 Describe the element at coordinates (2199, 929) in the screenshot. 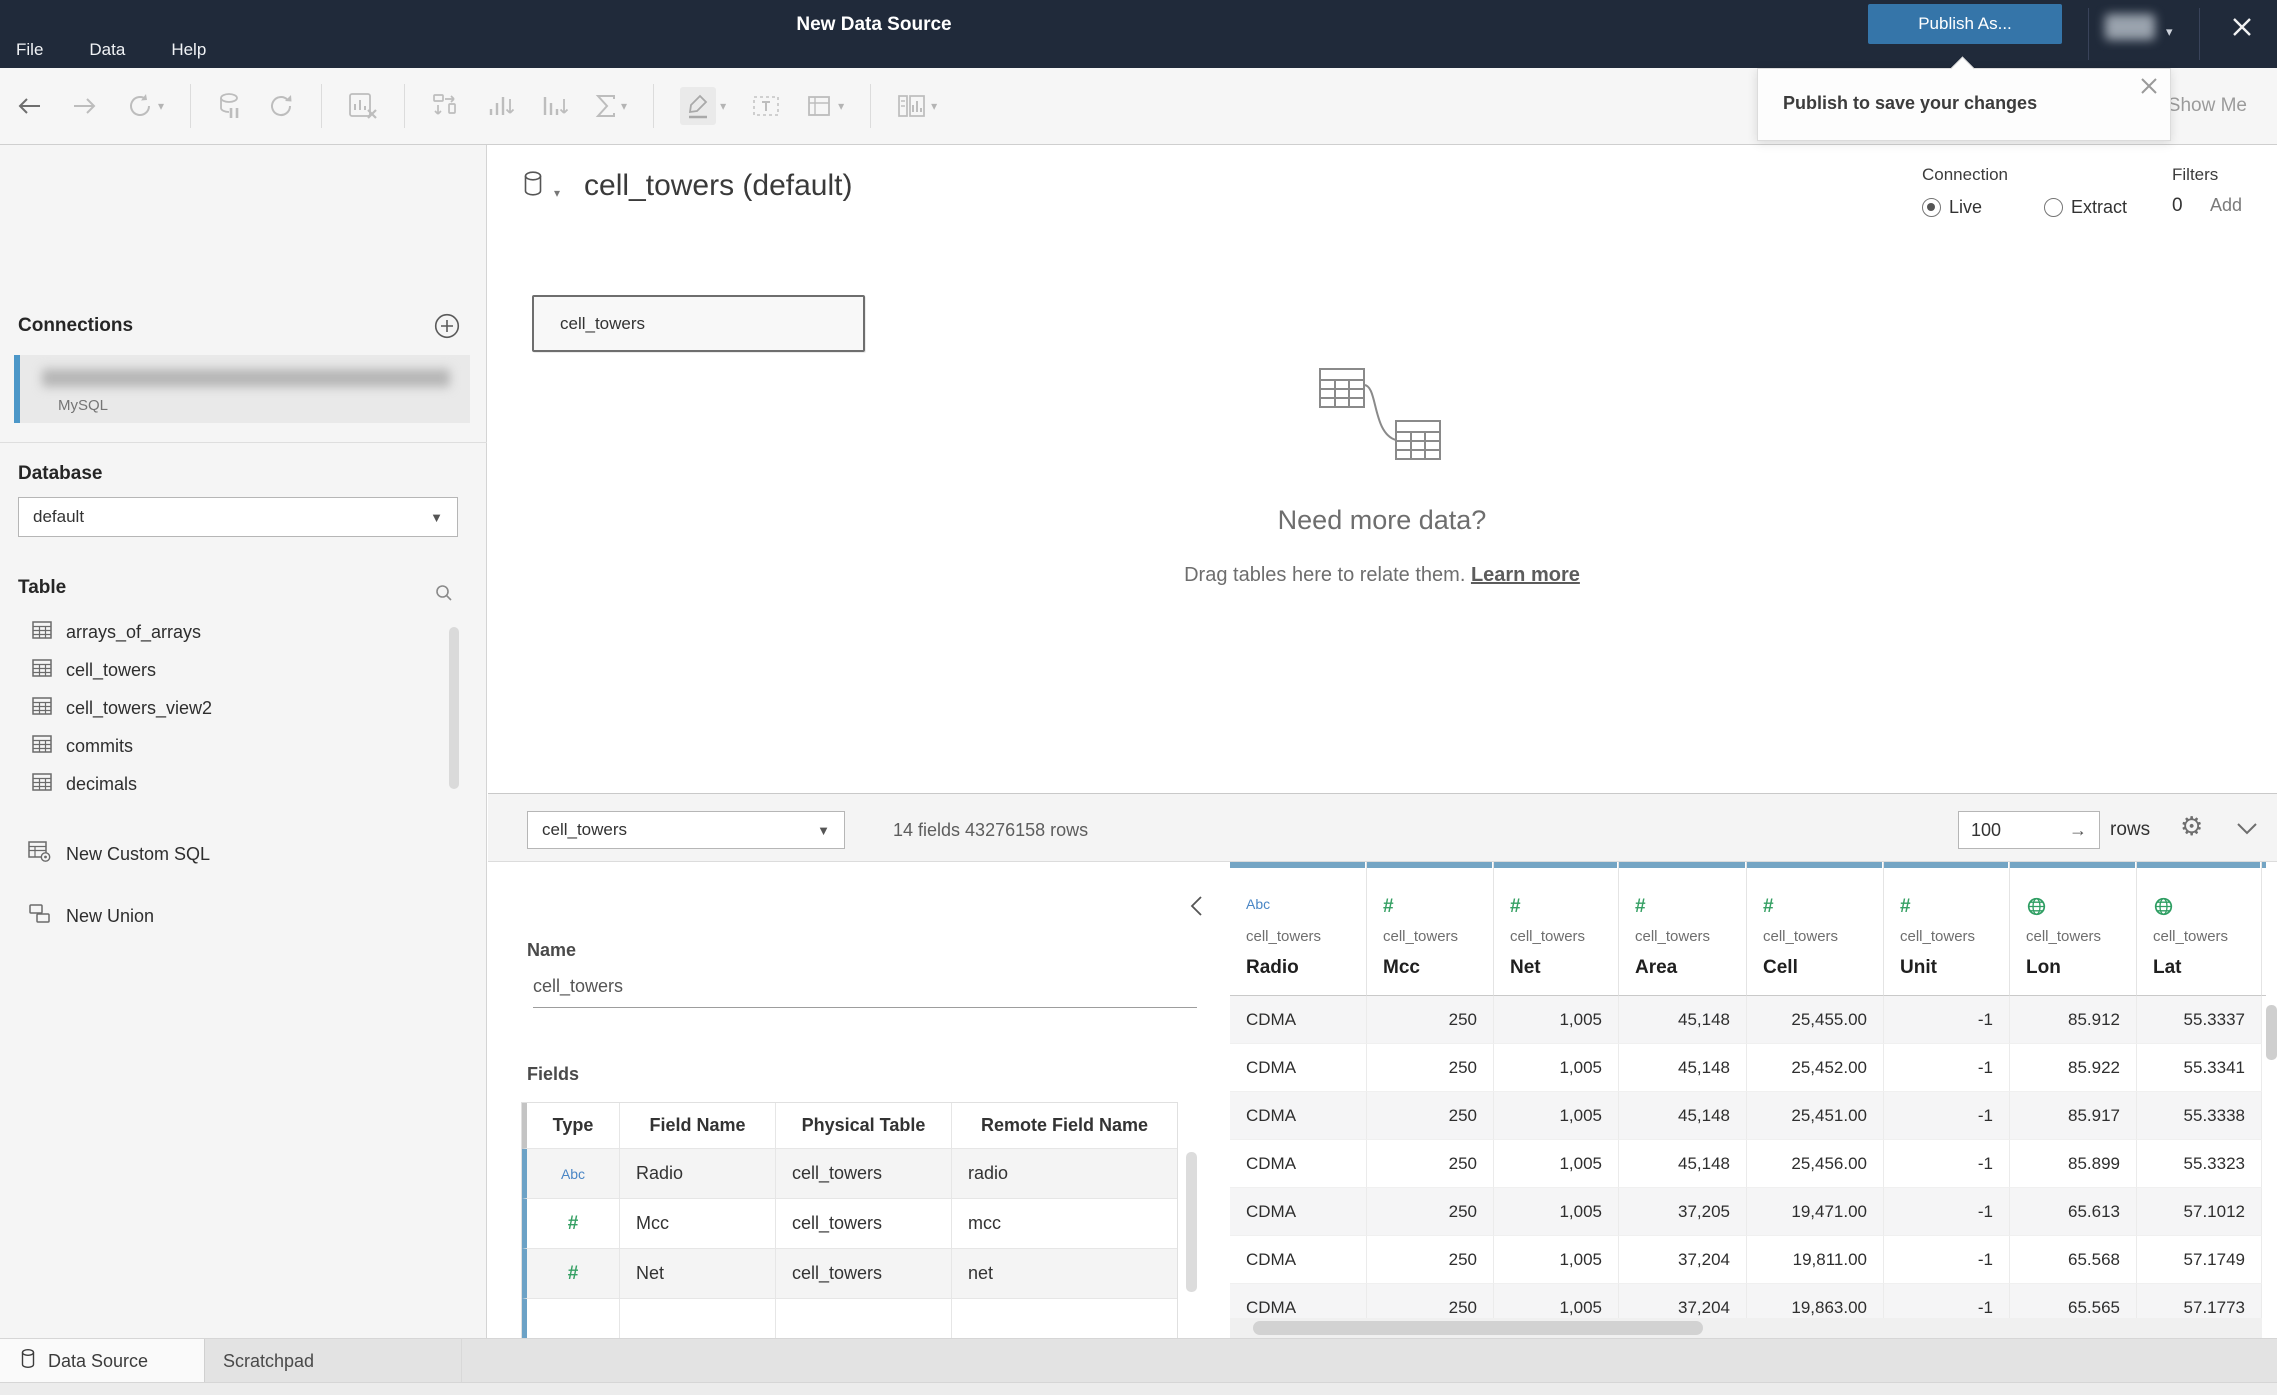

I see `grid-column-header-Lat: cell_towers Lat` at that location.